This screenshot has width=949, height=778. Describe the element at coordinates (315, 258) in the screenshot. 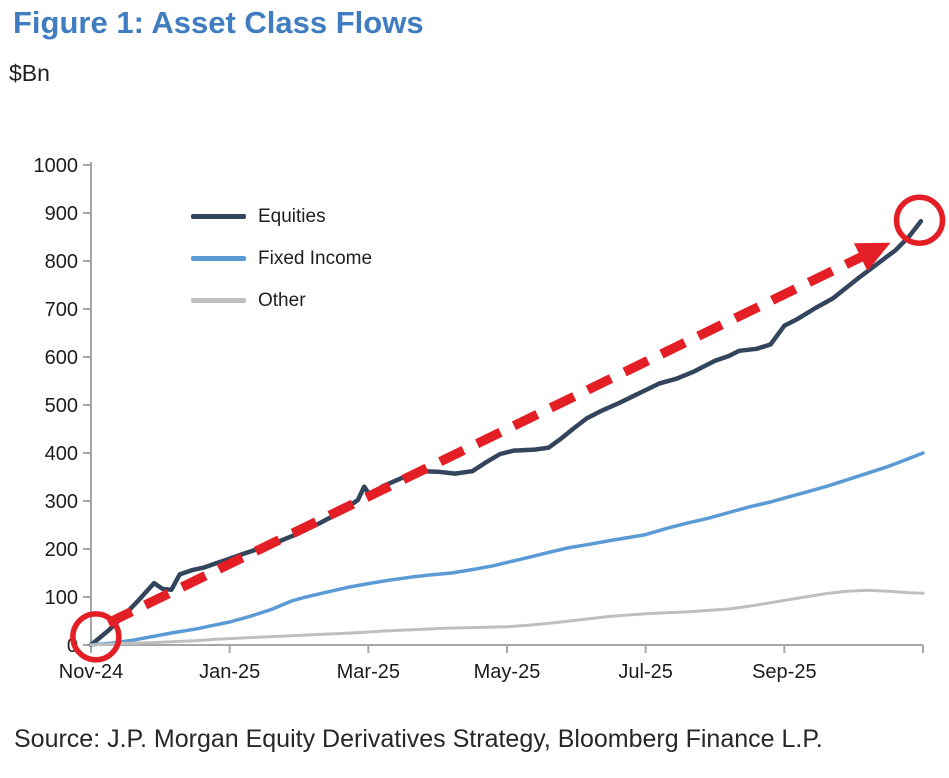

I see `legend-label-fixed-income: Fixed Income` at that location.